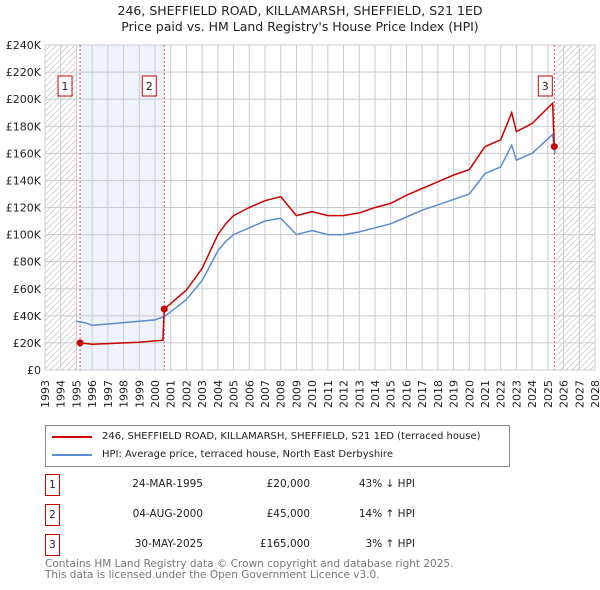  What do you see at coordinates (454, 394) in the screenshot?
I see `x-tick-label: 2019` at bounding box center [454, 394].